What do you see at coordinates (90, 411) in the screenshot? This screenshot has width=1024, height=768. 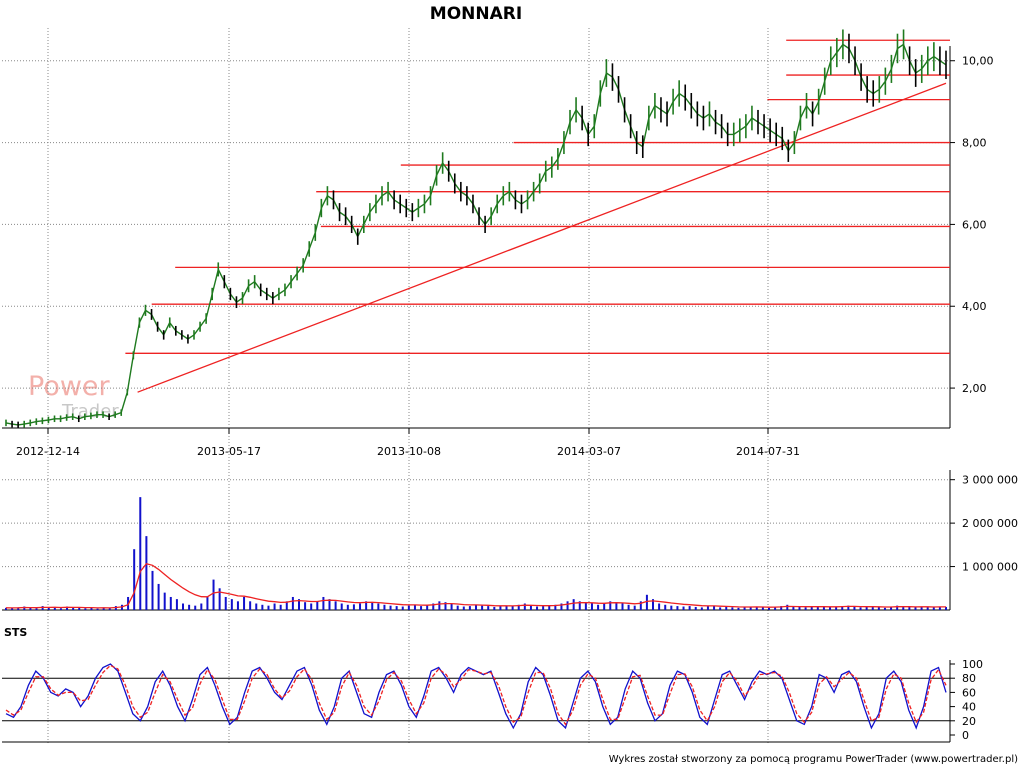 I see `watermark-line-2: Trader` at bounding box center [90, 411].